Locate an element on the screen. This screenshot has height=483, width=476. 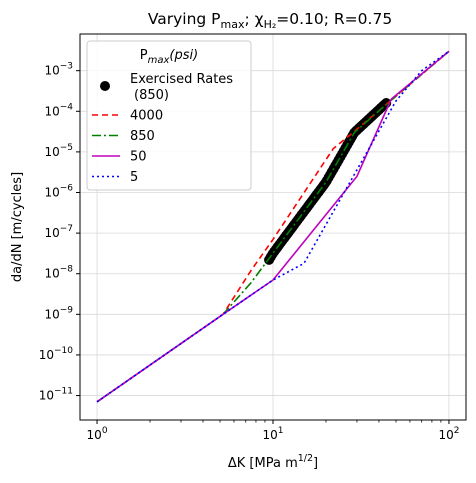
y-tick-label: 10⁻¹⁰ is located at coordinates (56, 354).